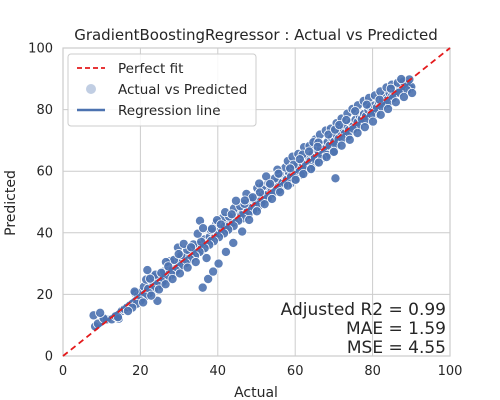 Image resolution: width=500 pixels, height=400 pixels. What do you see at coordinates (44, 233) in the screenshot?
I see `y-tick-label: 40` at bounding box center [44, 233].